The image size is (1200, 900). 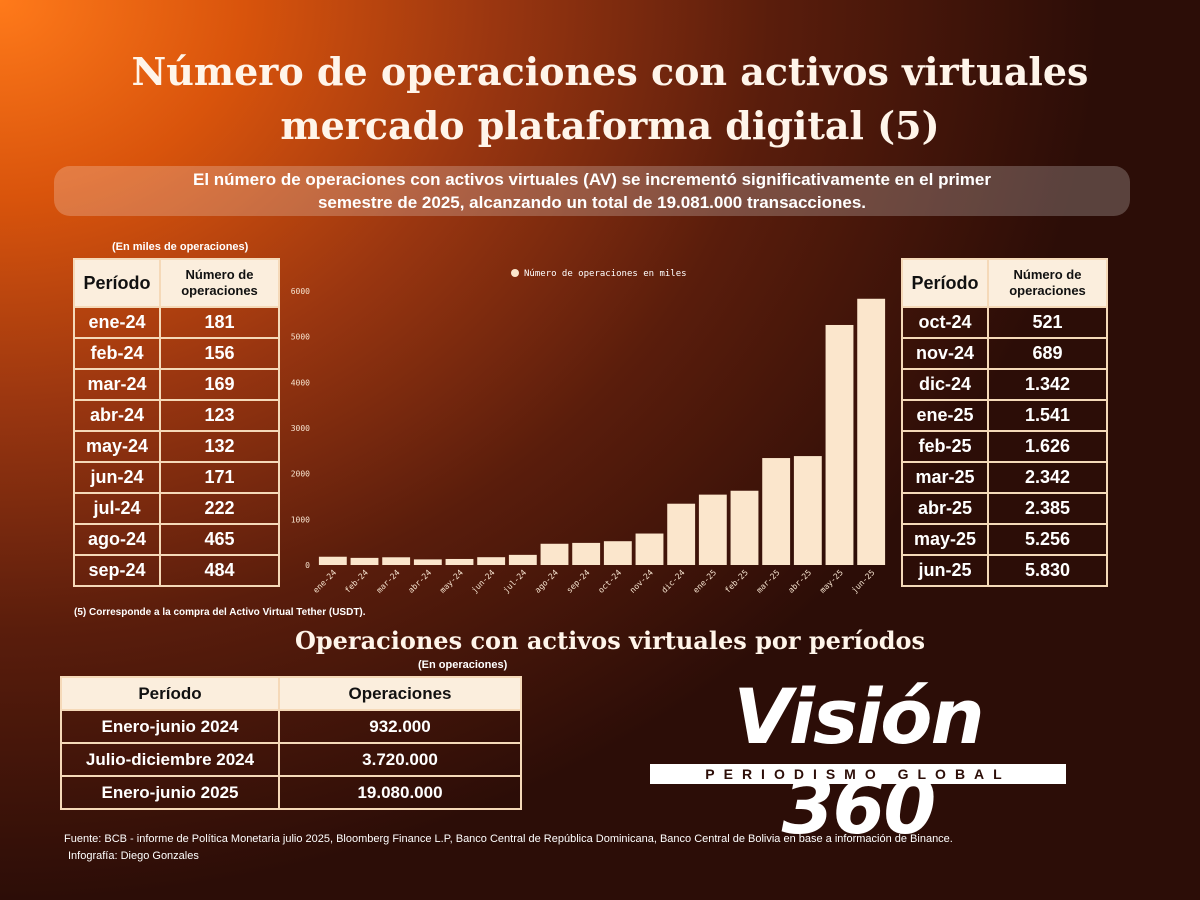 I want to click on legend-label: Número de operaciones en miles, so click(x=605, y=274).